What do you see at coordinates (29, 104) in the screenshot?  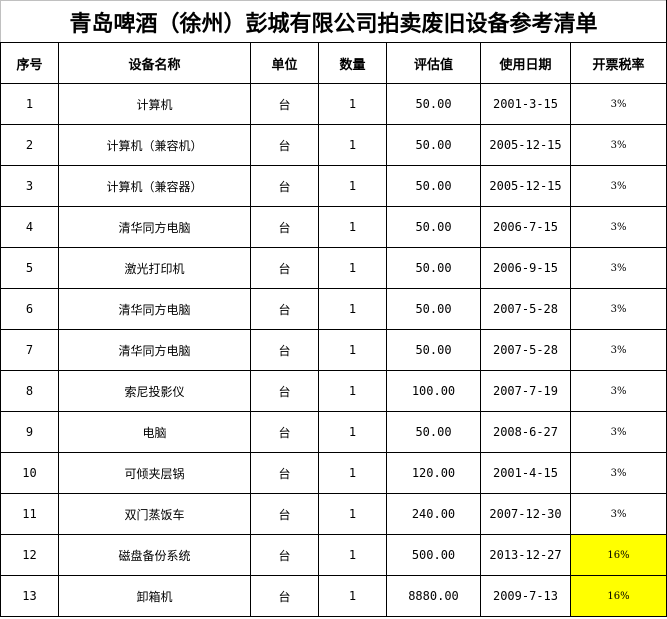 I see `cell-no: 1` at bounding box center [29, 104].